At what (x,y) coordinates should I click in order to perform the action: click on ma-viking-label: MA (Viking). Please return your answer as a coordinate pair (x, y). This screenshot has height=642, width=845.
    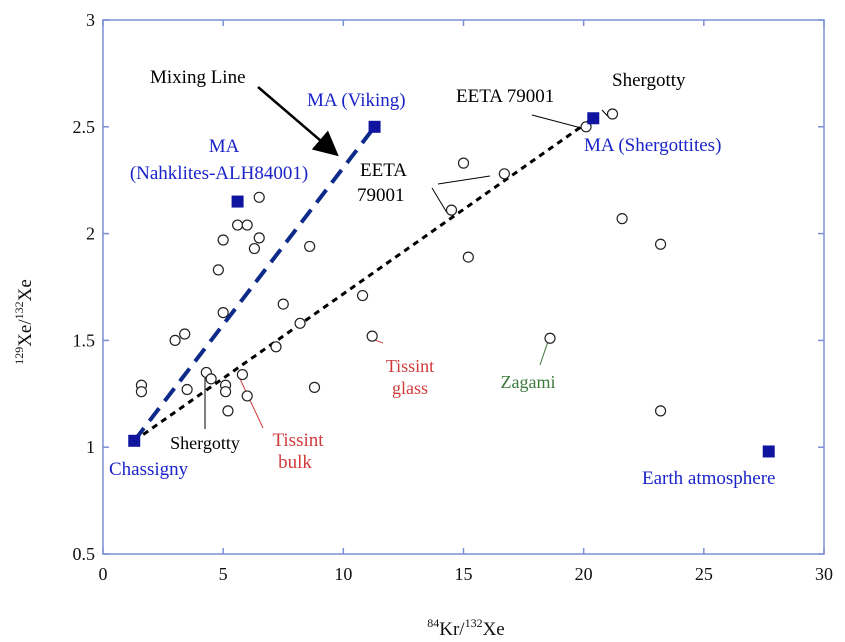
    Looking at the image, I should click on (356, 100).